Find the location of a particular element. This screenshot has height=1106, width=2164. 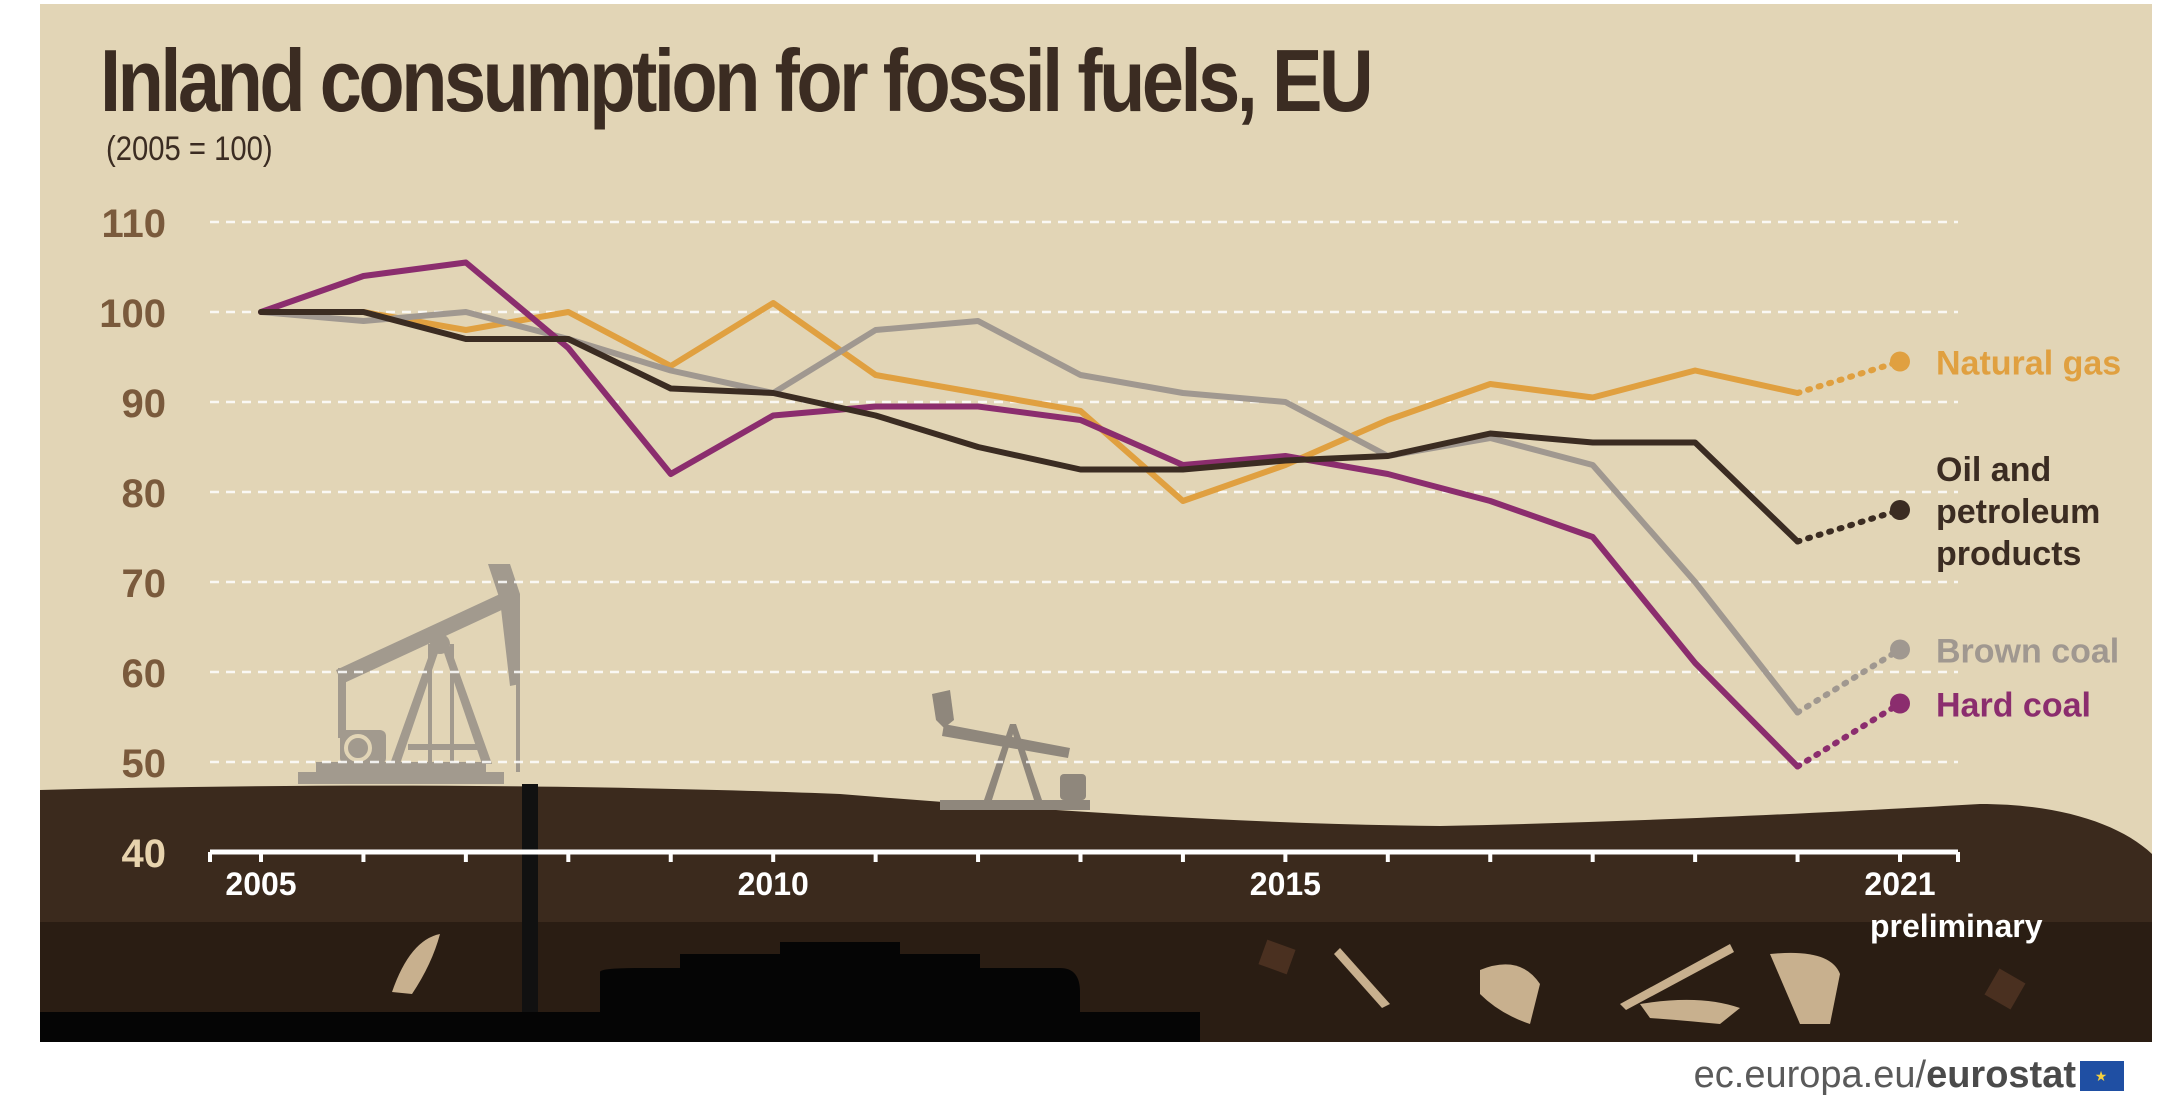

series-label-line: Oil and is located at coordinates (1993, 470).